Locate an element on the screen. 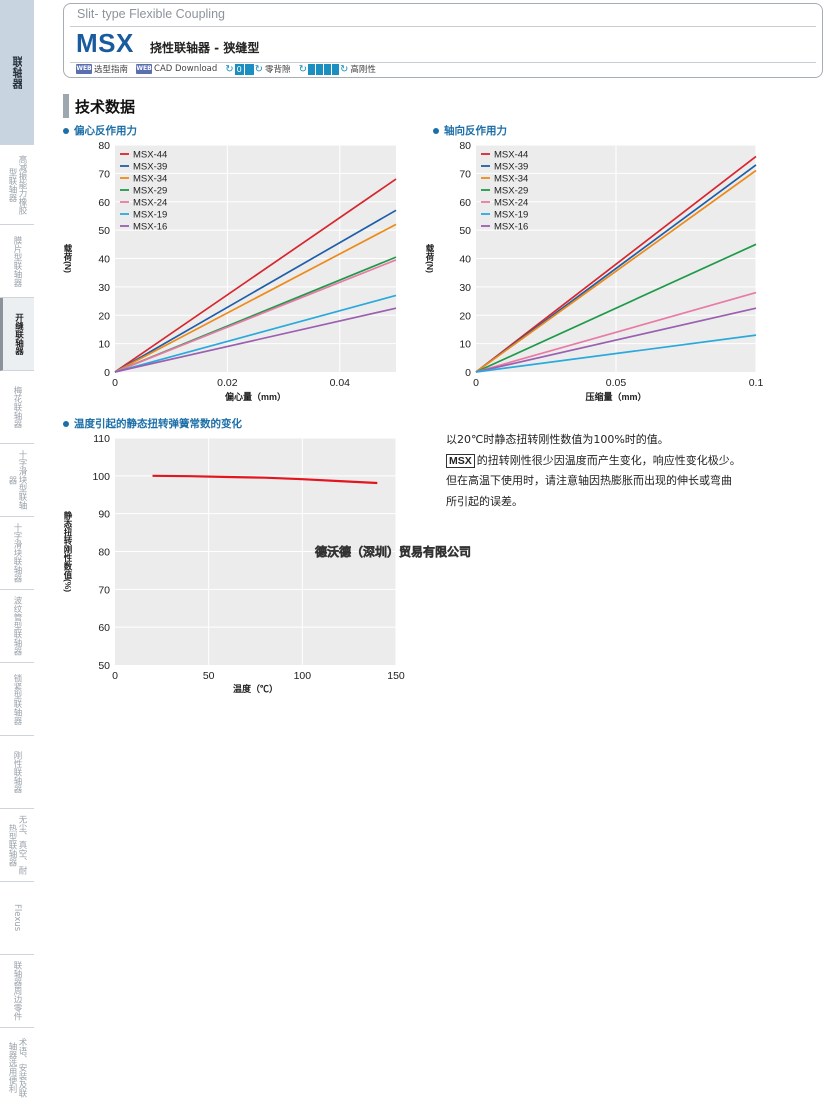  x-tick-label: 0.04 is located at coordinates (340, 383).